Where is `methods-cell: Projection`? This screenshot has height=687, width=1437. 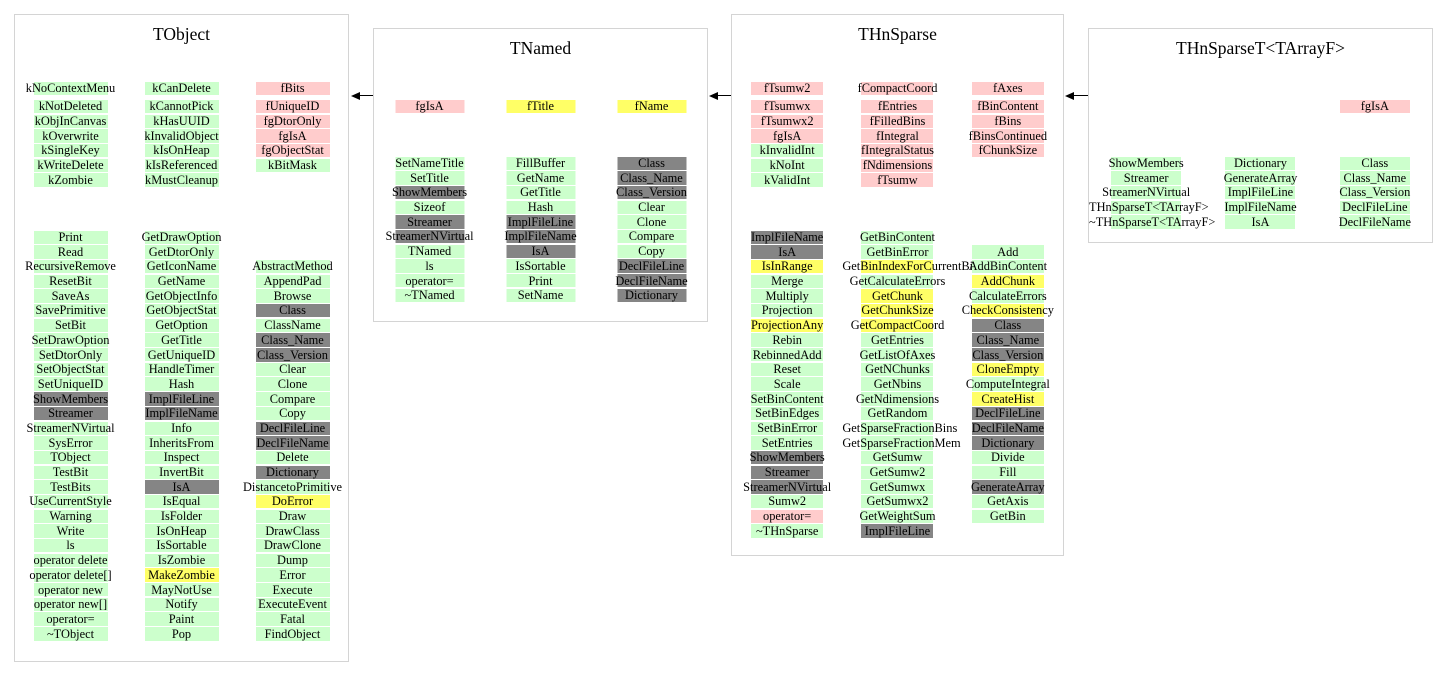
methods-cell: Projection is located at coordinates (787, 310).